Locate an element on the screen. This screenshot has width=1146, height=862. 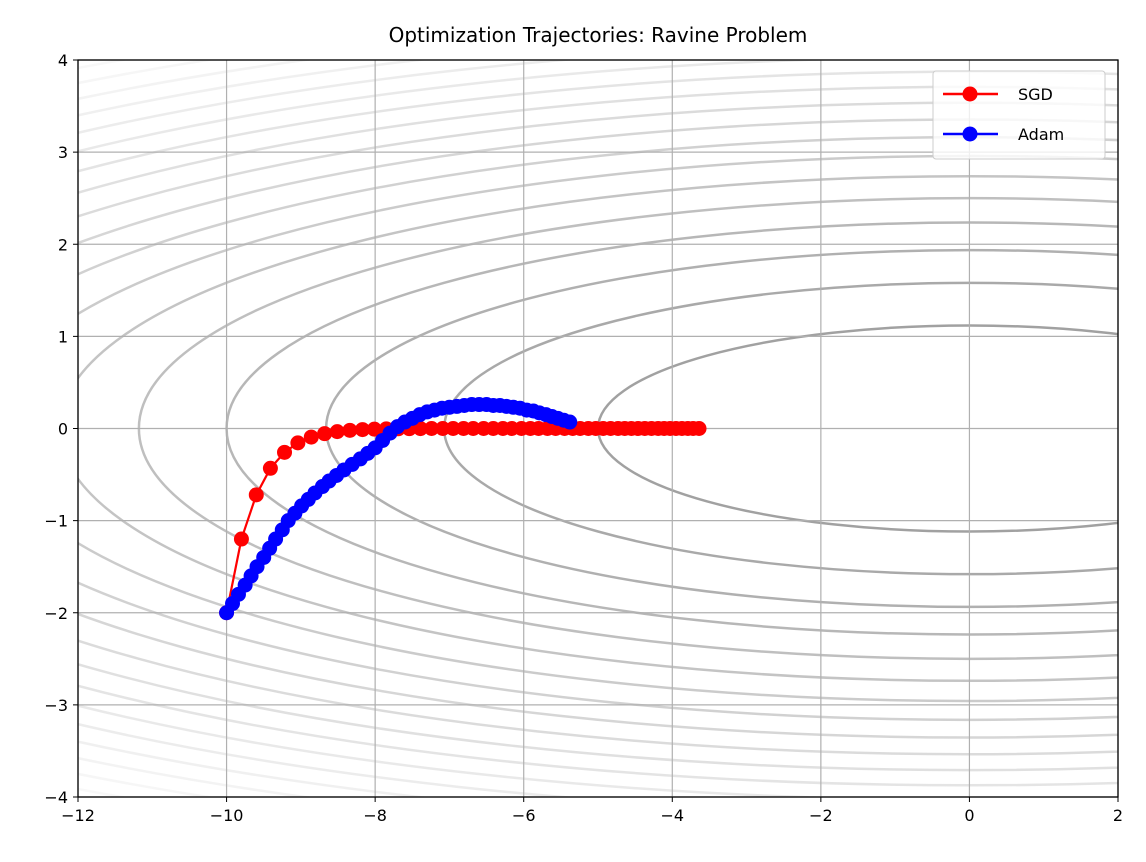
y-tick-label: −3 is located at coordinates (56, 705).